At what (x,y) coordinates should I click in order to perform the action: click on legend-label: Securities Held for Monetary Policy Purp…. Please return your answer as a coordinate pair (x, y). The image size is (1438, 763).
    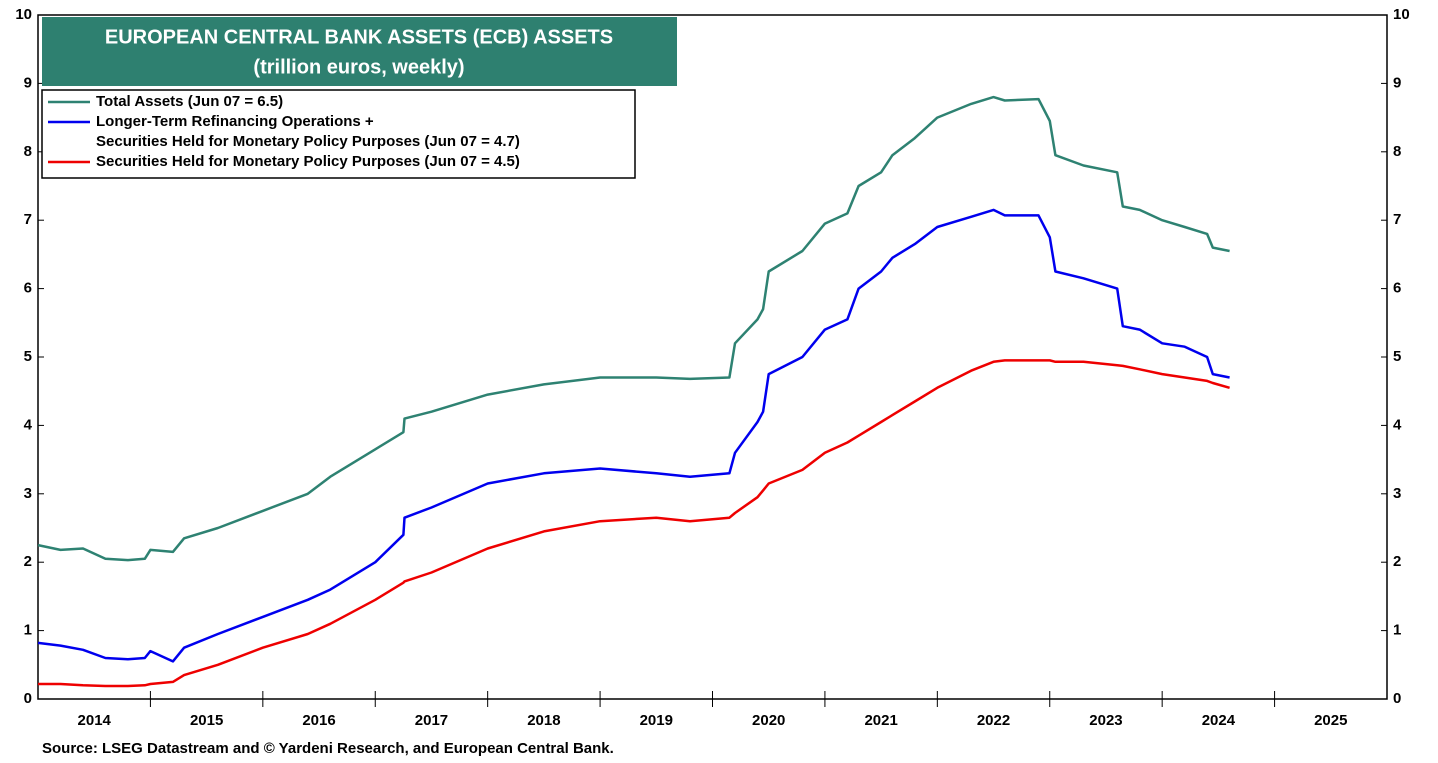
    Looking at the image, I should click on (308, 161).